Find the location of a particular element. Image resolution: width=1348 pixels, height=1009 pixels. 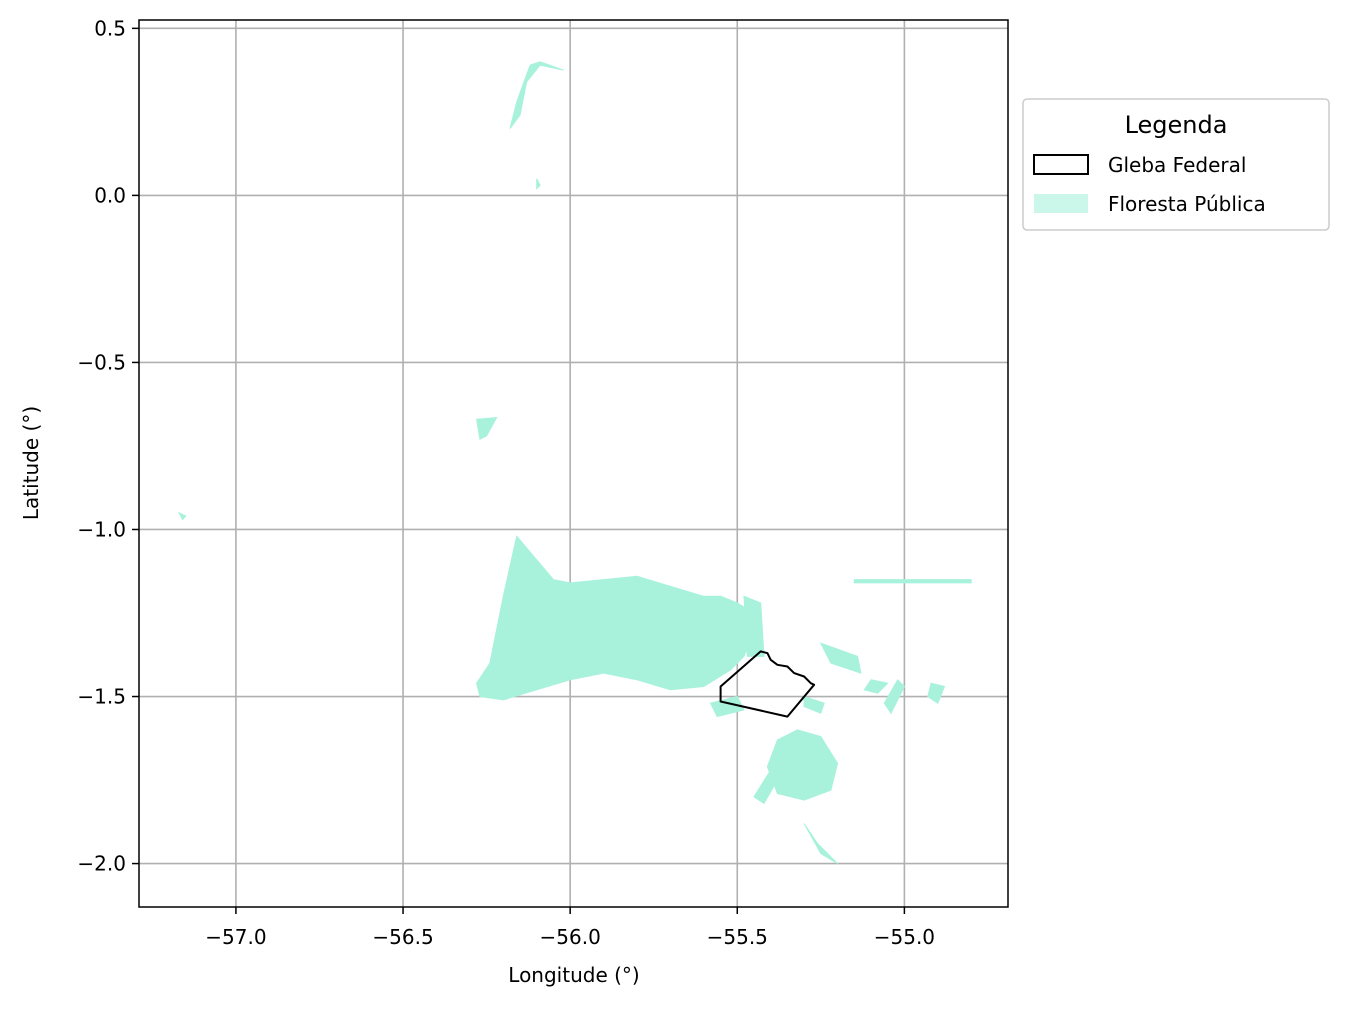

x-tick-label: −56.5 is located at coordinates (402, 937).